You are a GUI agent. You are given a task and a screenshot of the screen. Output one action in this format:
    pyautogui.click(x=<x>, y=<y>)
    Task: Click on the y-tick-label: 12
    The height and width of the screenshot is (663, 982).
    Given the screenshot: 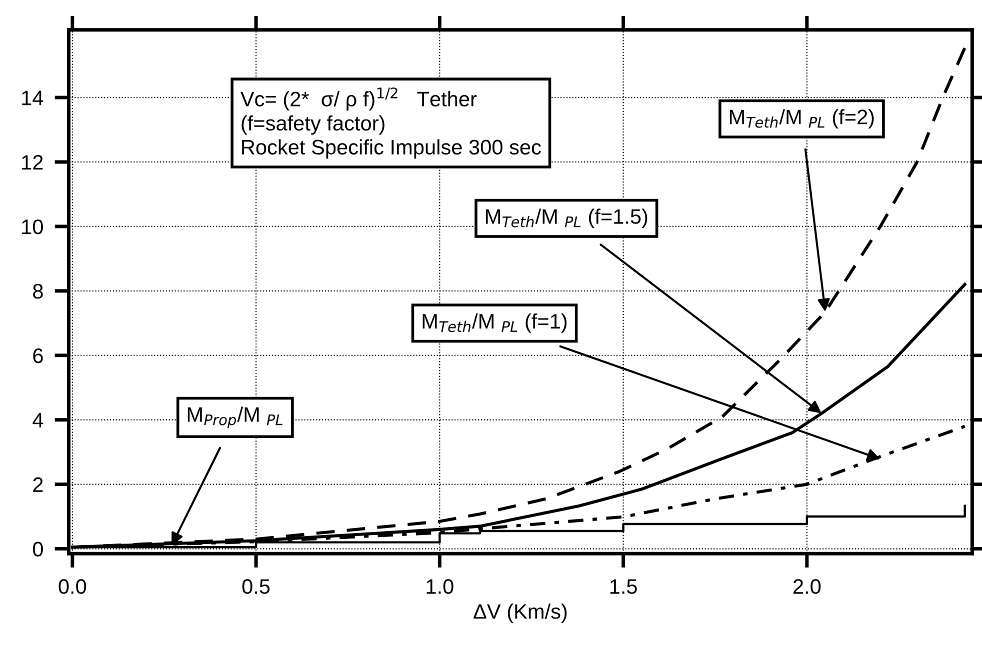 What is the action you would take?
    pyautogui.click(x=32, y=162)
    